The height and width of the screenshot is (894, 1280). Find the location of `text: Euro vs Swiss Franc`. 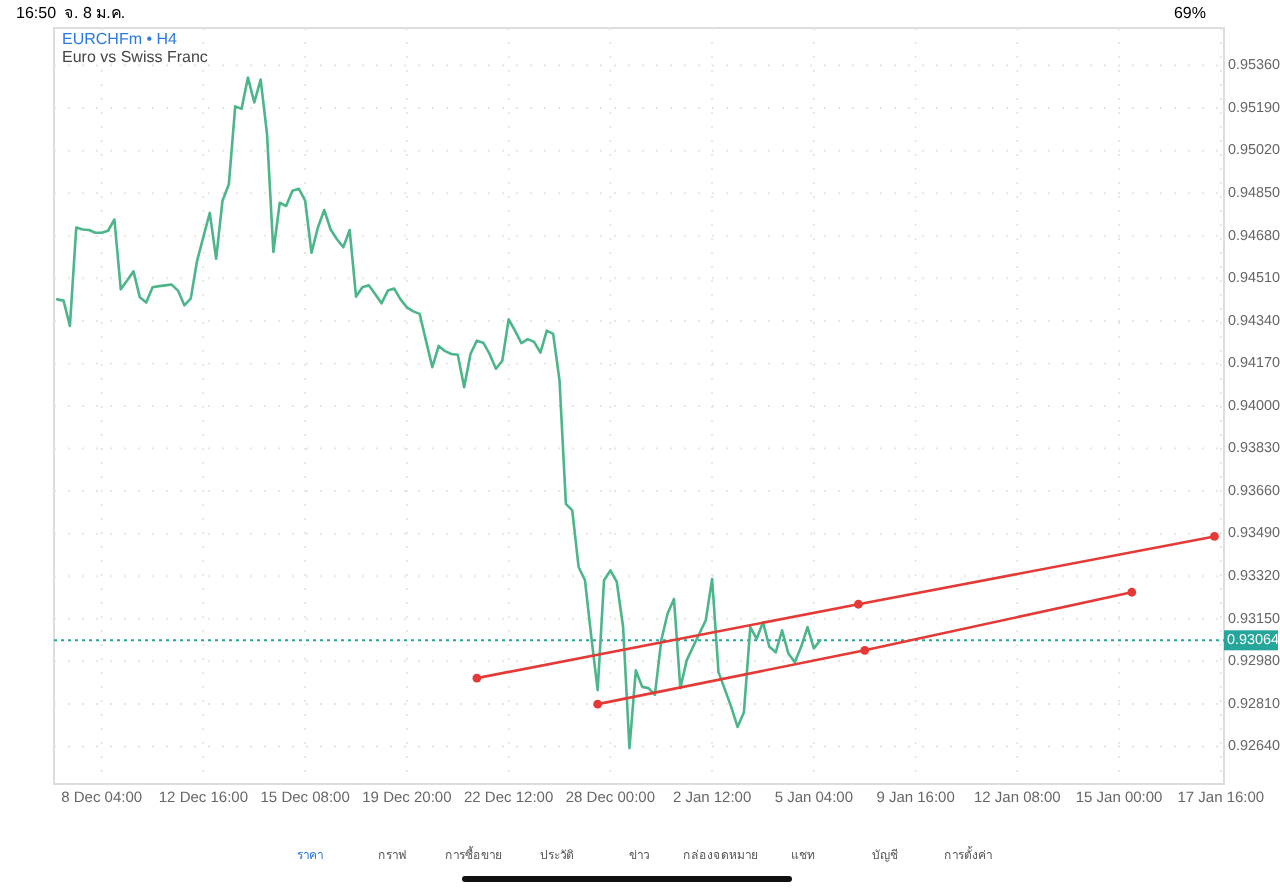

text: Euro vs Swiss Franc is located at coordinates (135, 57).